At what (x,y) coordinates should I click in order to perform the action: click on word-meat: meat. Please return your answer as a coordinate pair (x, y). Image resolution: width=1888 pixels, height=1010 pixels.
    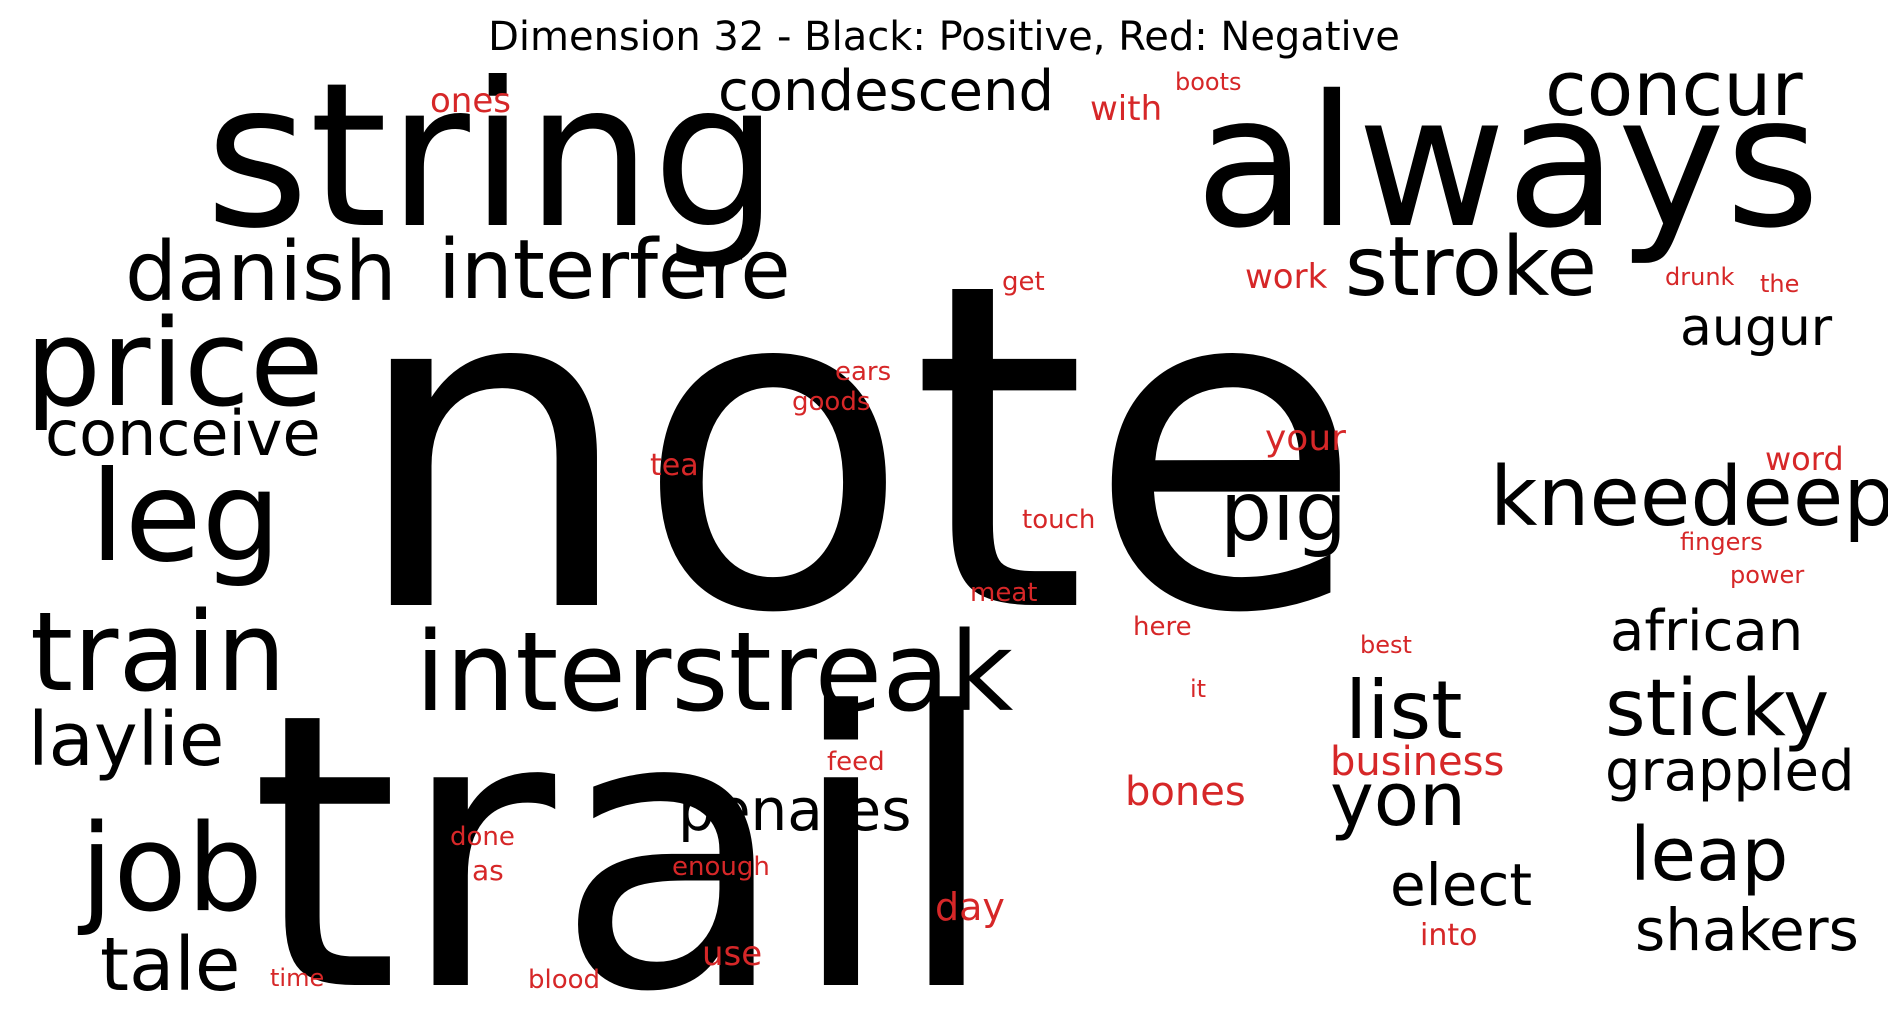
    Looking at the image, I should click on (1003, 593).